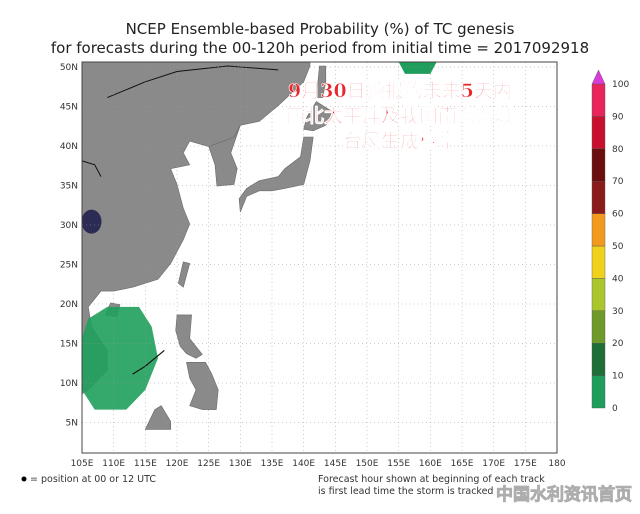 This screenshot has width=640, height=514. Describe the element at coordinates (69, 226) in the screenshot. I see `y-tick-label: 30N` at that location.